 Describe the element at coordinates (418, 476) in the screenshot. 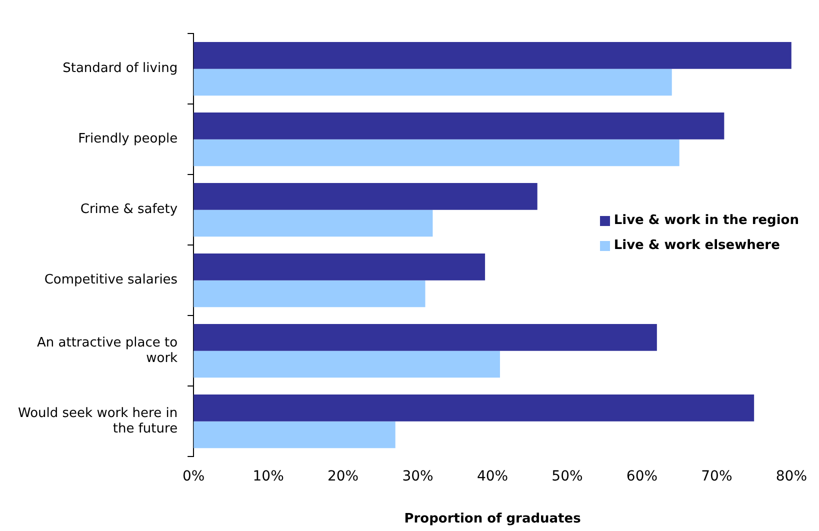

I see `x-tick-label: 30%` at that location.